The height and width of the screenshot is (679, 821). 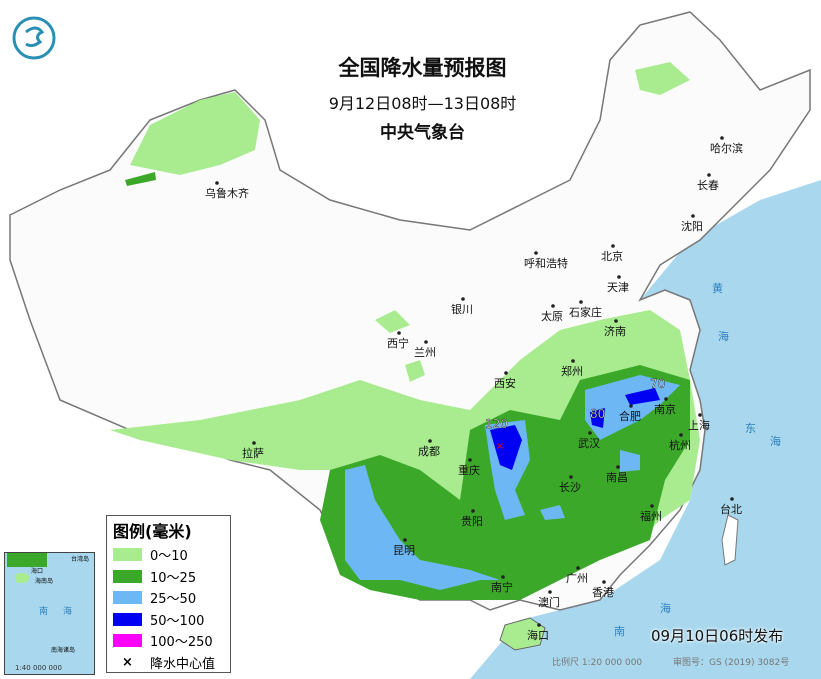 What do you see at coordinates (699, 425) in the screenshot?
I see `city-label: 上海` at bounding box center [699, 425].